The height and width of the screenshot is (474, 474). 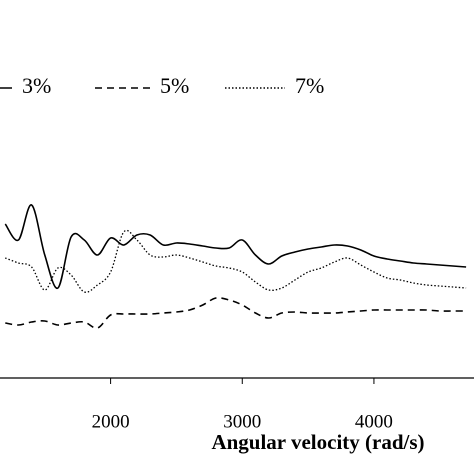 I want to click on x-axis-label: Angular velocity (rad/s), so click(x=317, y=442).